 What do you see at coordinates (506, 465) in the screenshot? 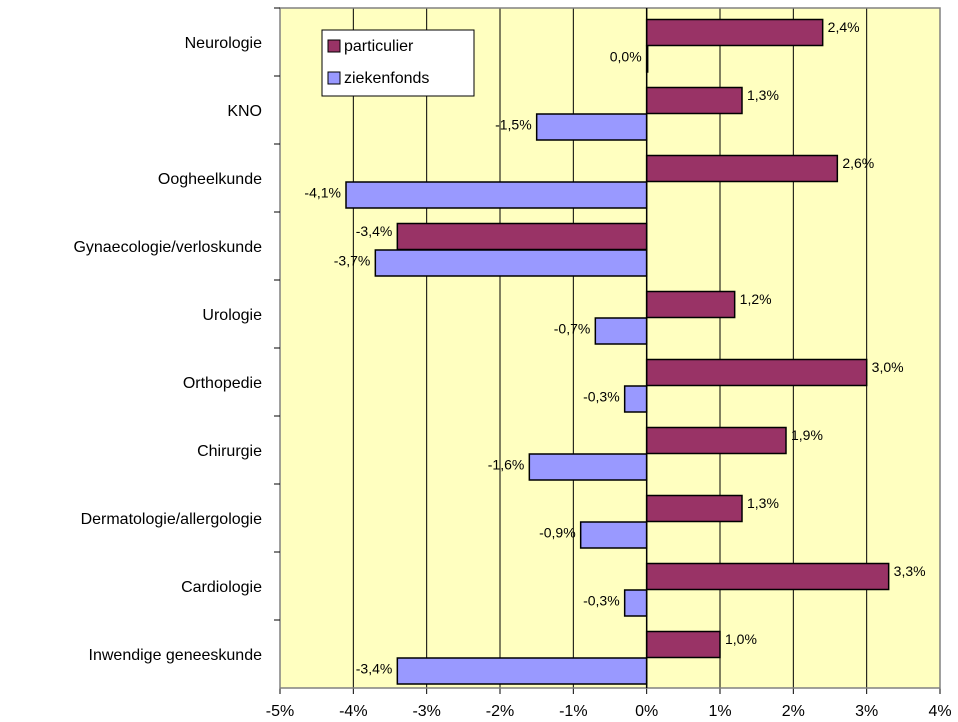
I see `value-label: -1,6%` at bounding box center [506, 465].